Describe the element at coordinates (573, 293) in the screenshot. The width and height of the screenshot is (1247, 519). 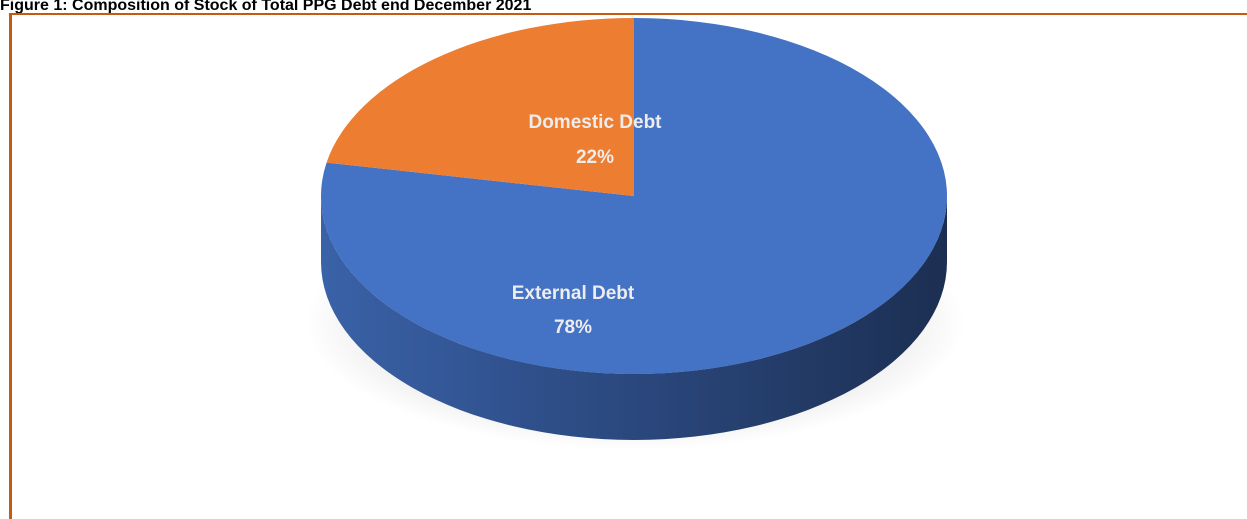
I see `pie-label-external-debt-name: External Debt` at that location.